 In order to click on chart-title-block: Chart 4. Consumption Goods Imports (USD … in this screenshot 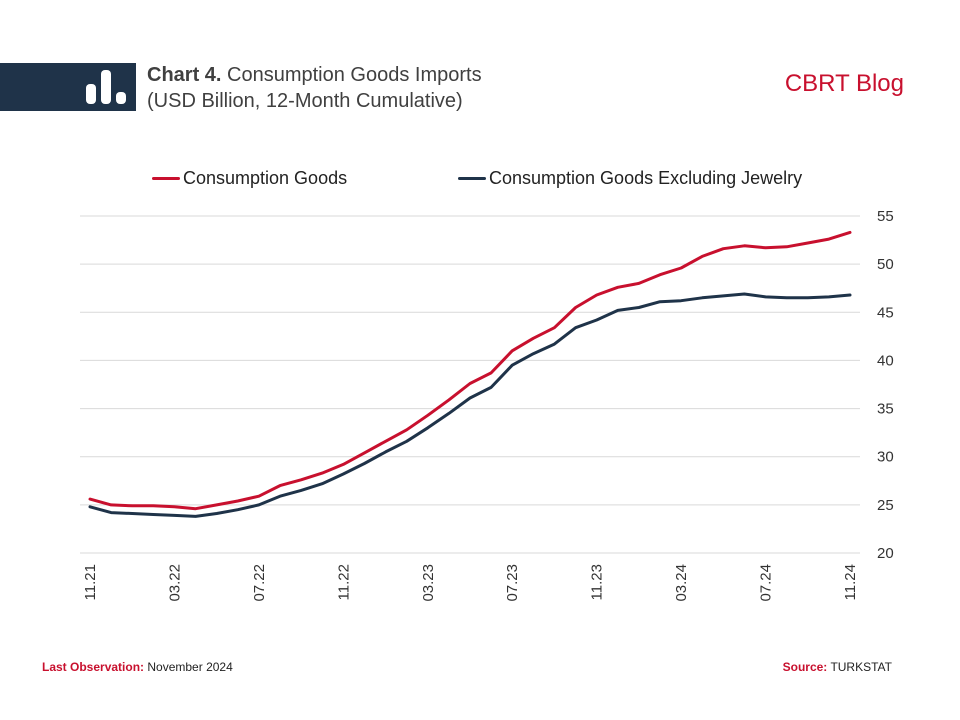, I will do `click(314, 88)`.